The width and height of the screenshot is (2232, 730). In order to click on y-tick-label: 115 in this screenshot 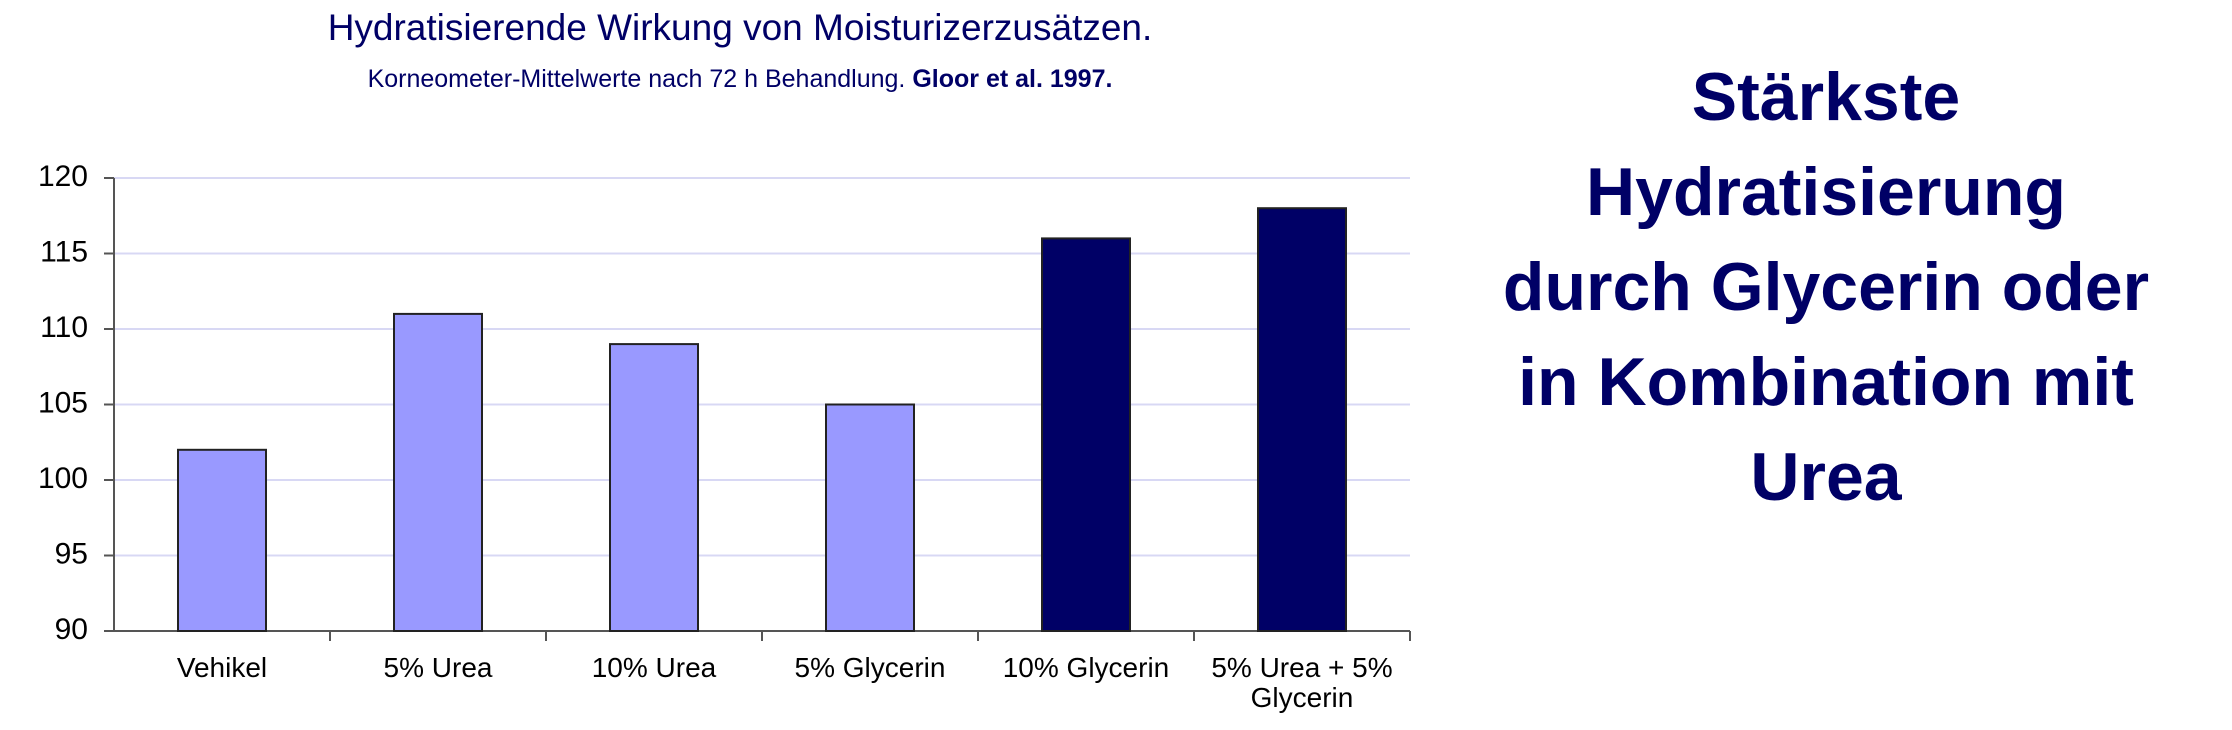, I will do `click(64, 251)`.